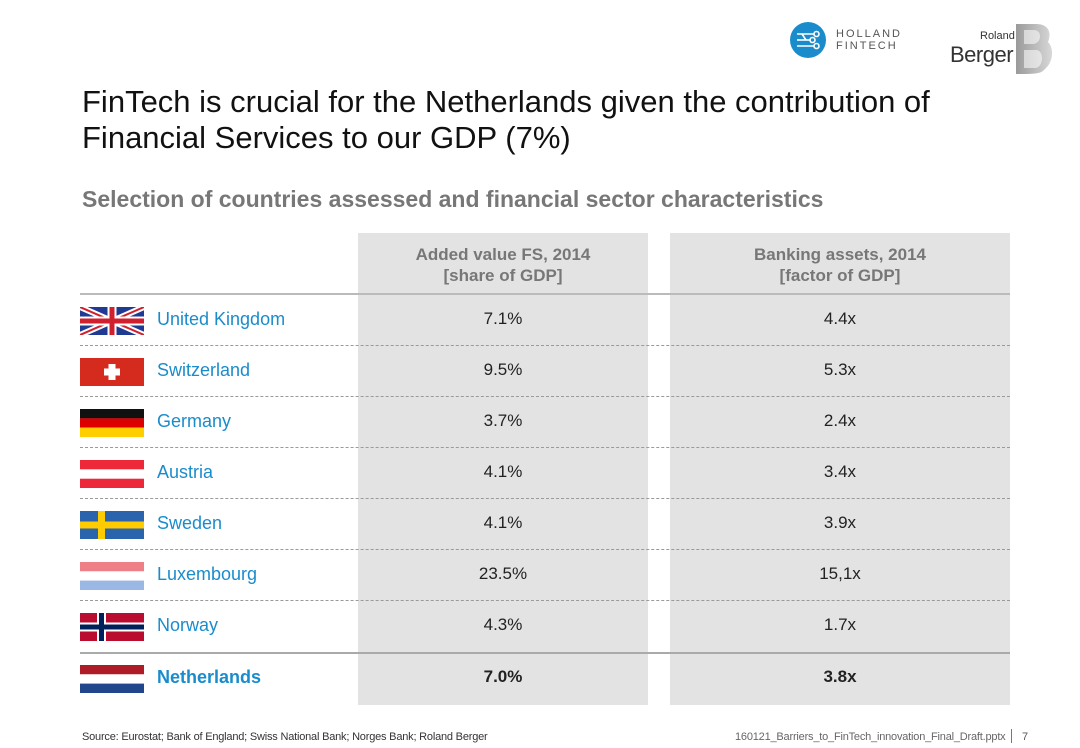 The width and height of the screenshot is (1080, 748). What do you see at coordinates (221, 319) in the screenshot?
I see `country-name: United Kingdom` at bounding box center [221, 319].